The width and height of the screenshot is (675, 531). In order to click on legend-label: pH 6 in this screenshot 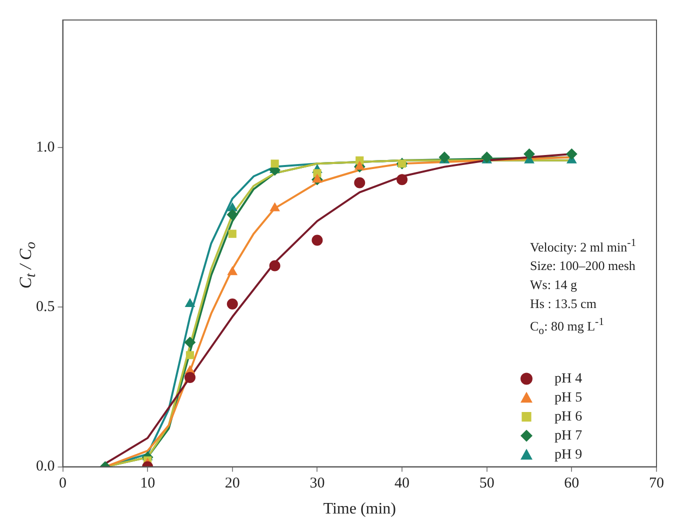, I will do `click(568, 416)`.